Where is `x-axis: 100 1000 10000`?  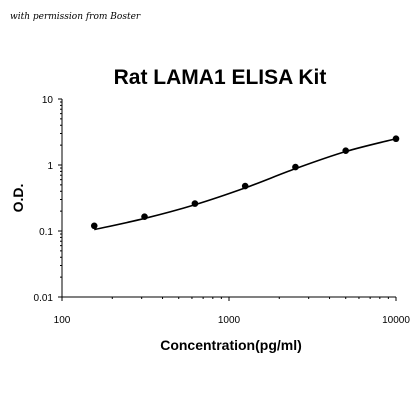 x-axis: 100 1000 10000 is located at coordinates (232, 311).